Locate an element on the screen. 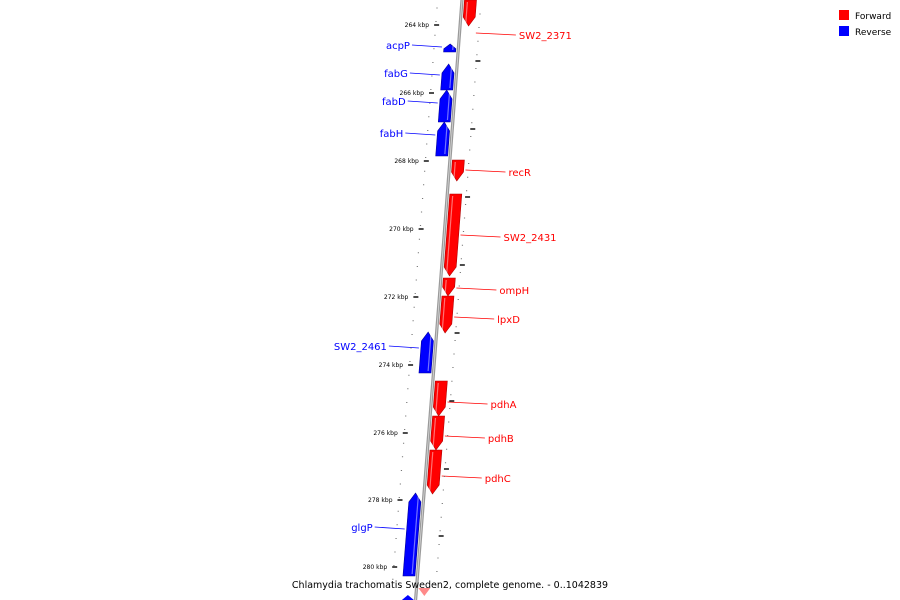  gene-label: fabD is located at coordinates (394, 102).